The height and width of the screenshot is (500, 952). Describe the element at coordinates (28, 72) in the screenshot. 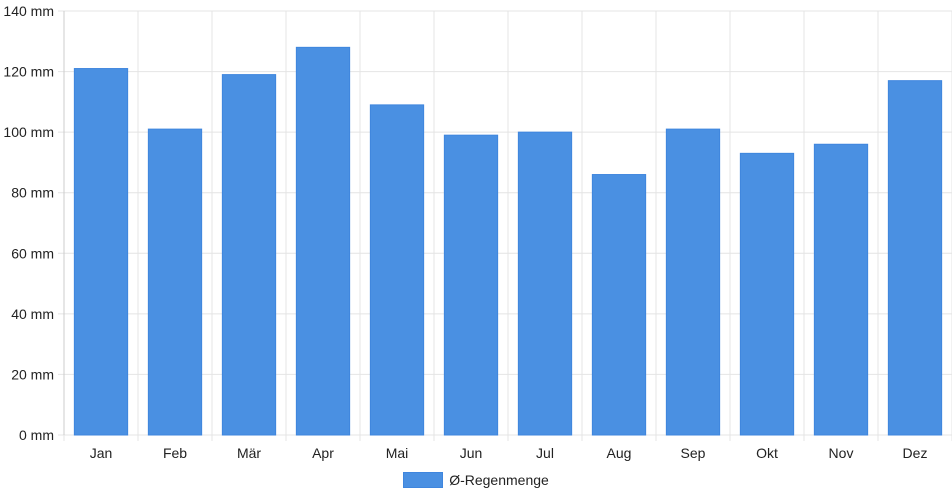

I see `y-tick-label: 120 mm` at that location.